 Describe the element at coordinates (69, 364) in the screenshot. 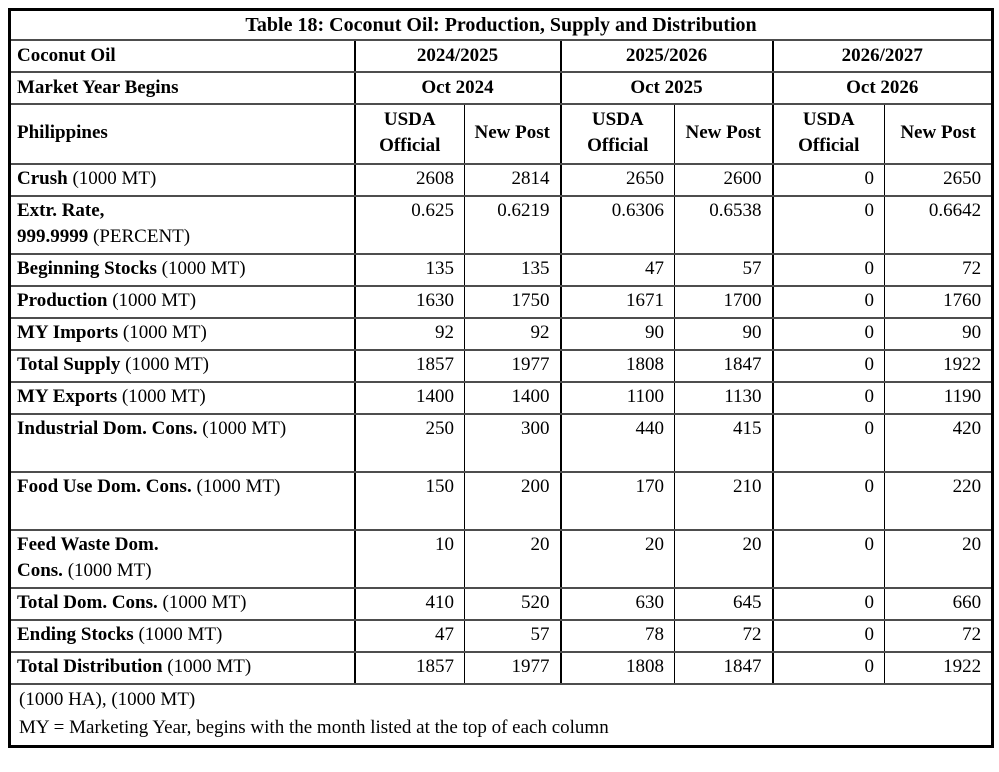

I see `row-label-name: Total Supply` at that location.